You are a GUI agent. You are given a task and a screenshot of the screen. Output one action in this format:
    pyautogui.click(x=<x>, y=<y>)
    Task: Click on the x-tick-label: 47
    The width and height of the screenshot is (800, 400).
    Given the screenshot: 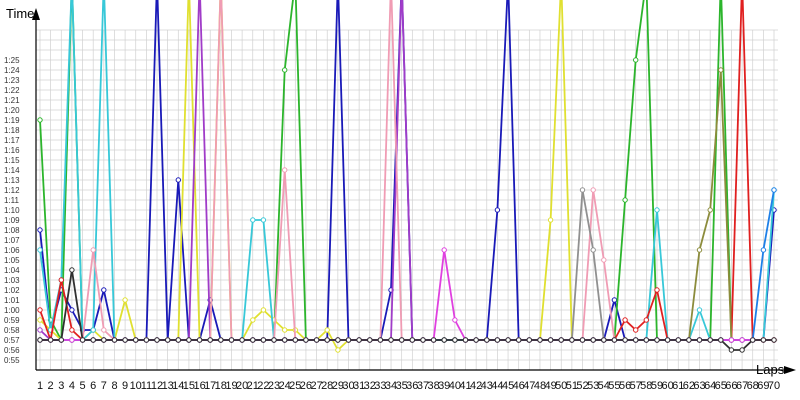 What is the action you would take?
    pyautogui.click(x=529, y=386)
    